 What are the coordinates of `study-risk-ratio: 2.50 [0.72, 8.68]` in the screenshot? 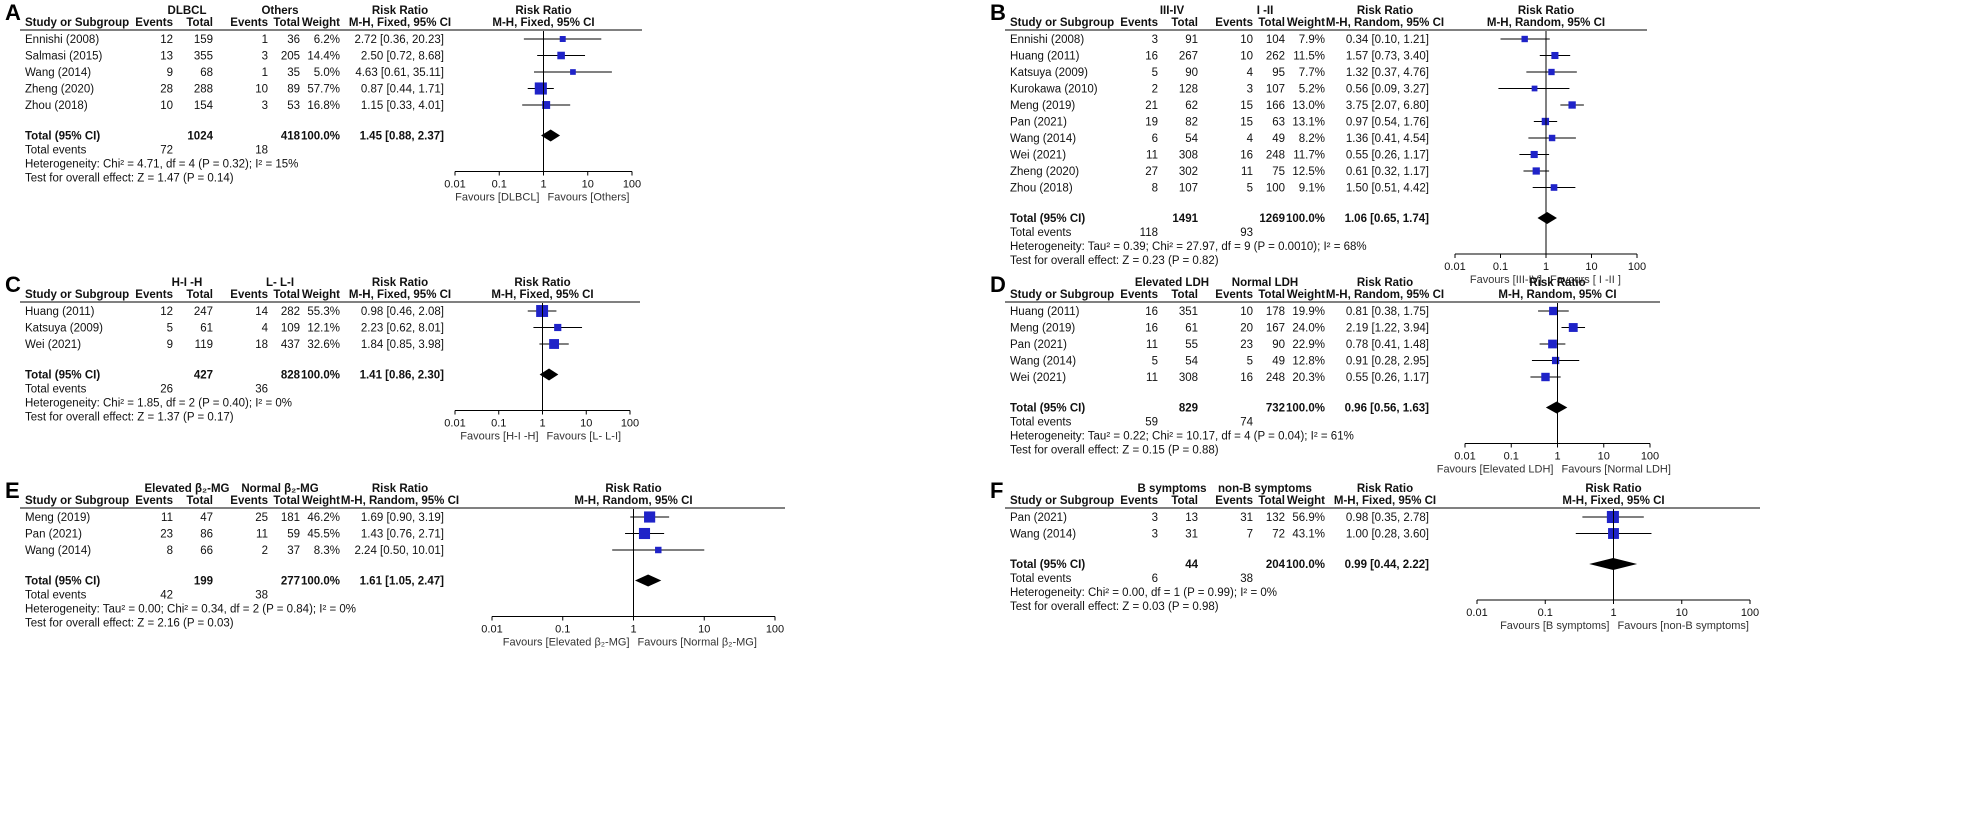 It's located at (402, 57).